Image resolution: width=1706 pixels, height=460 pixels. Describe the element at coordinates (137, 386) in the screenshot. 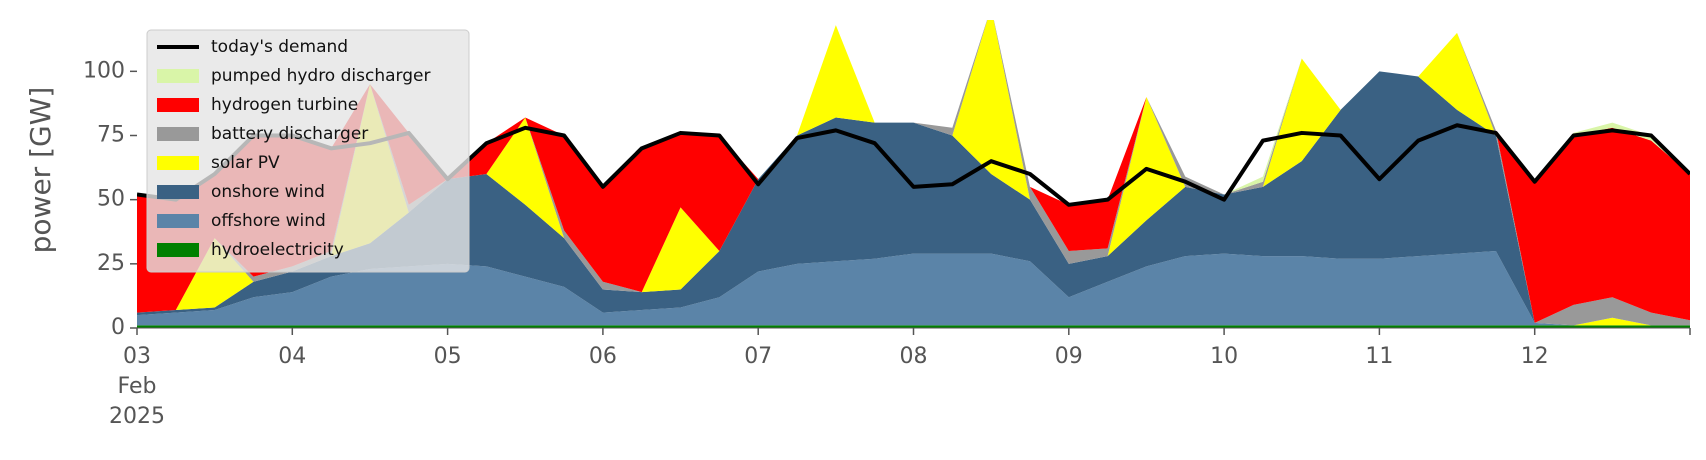

I see `x-tick-label: 03 Feb 2025` at that location.